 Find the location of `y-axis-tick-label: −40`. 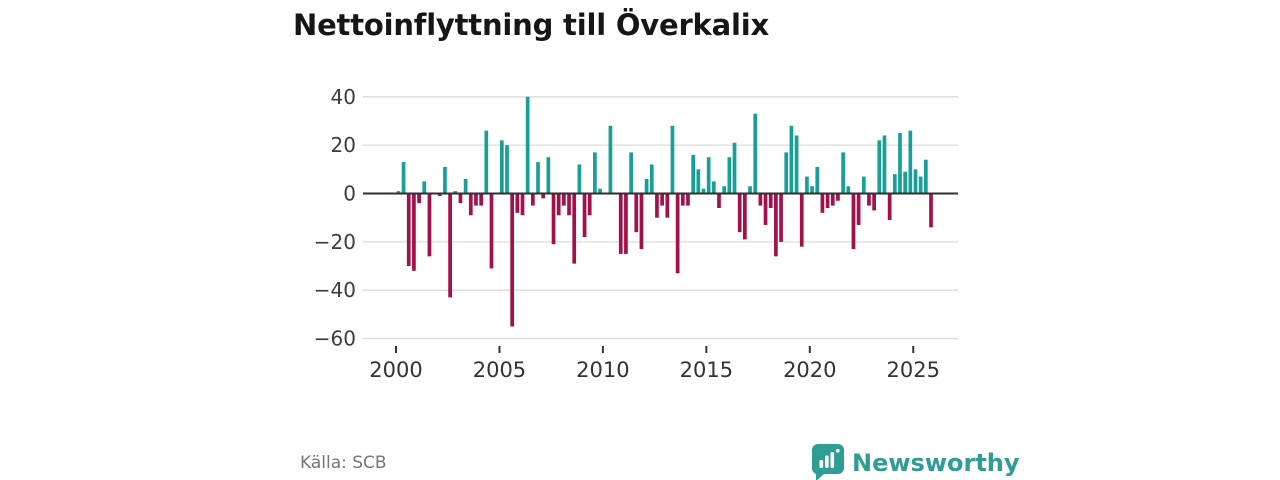

y-axis-tick-label: −40 is located at coordinates (335, 290).